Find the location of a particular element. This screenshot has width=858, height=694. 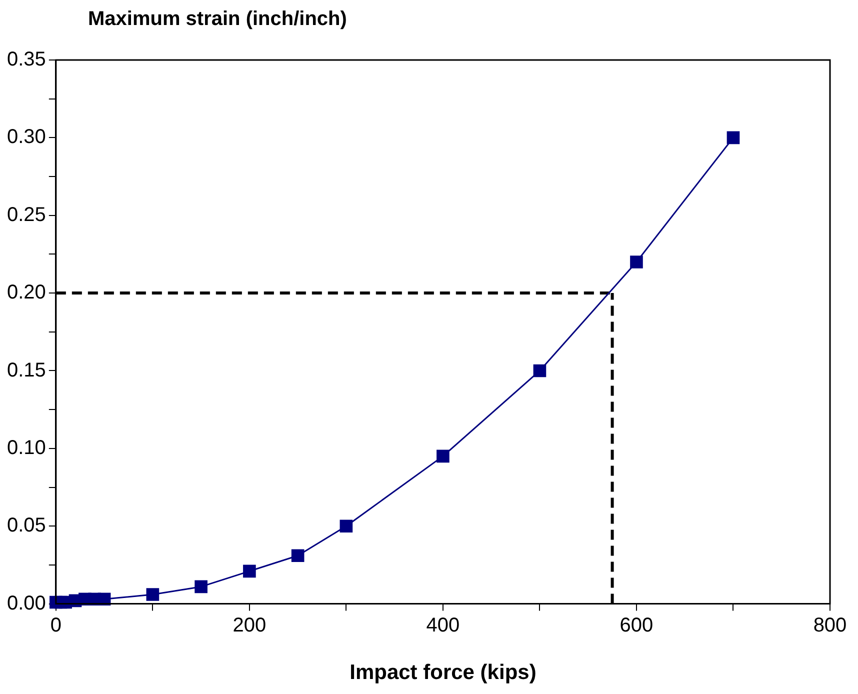

x-tick-label: 600 is located at coordinates (637, 625).